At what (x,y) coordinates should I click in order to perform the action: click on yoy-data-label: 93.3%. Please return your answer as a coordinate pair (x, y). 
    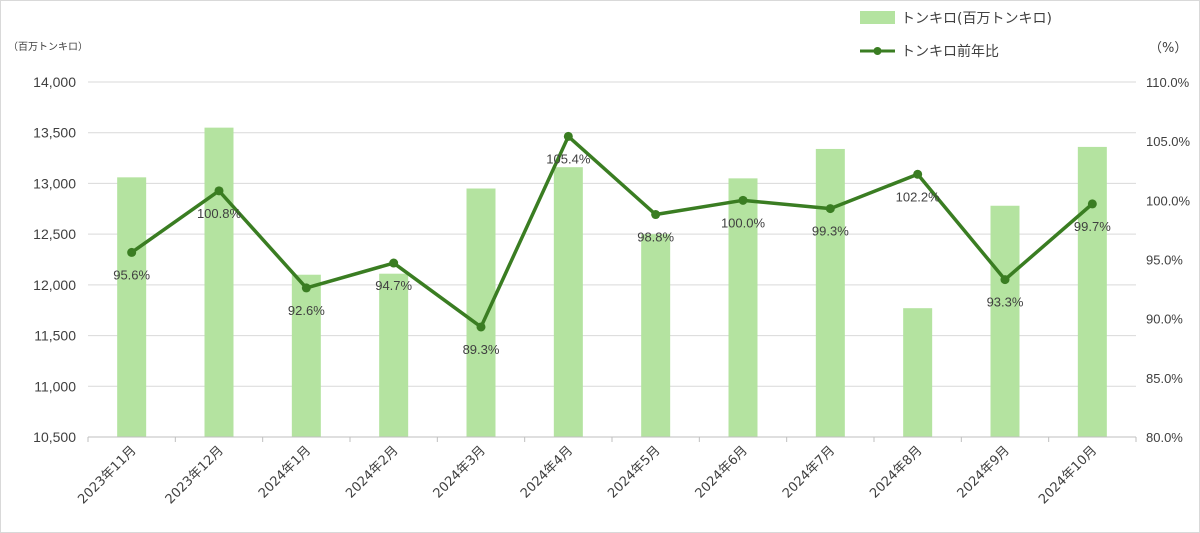
    Looking at the image, I should click on (1005, 302).